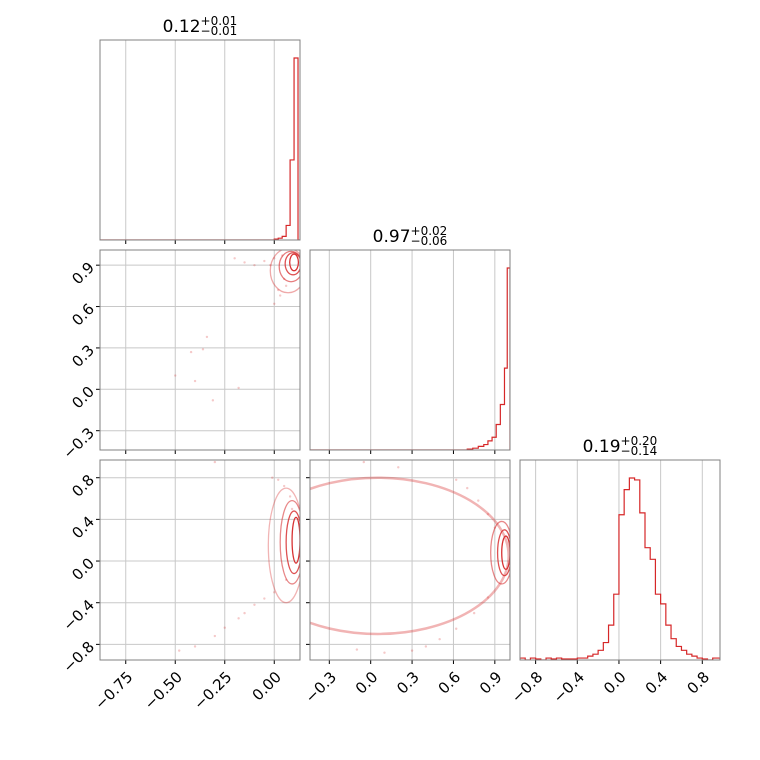  Describe the element at coordinates (219, 21) in the screenshot. I see `title-plus: +0.01` at that location.